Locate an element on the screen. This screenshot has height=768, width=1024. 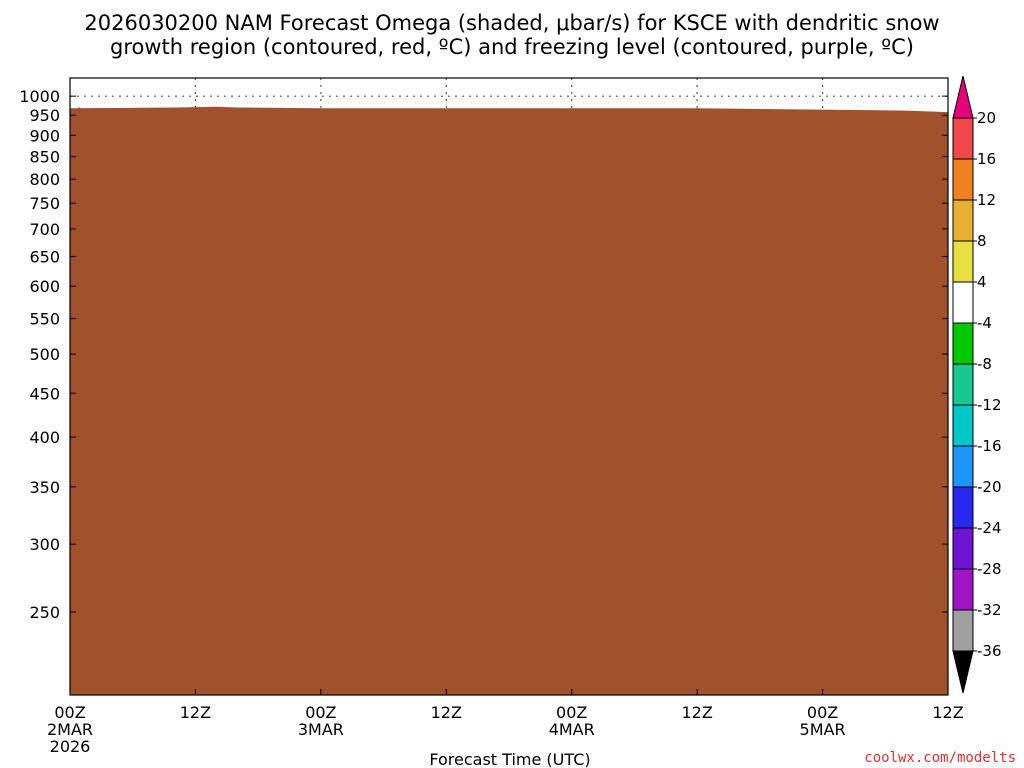
y-tick-label-300: 300 is located at coordinates (44, 544).